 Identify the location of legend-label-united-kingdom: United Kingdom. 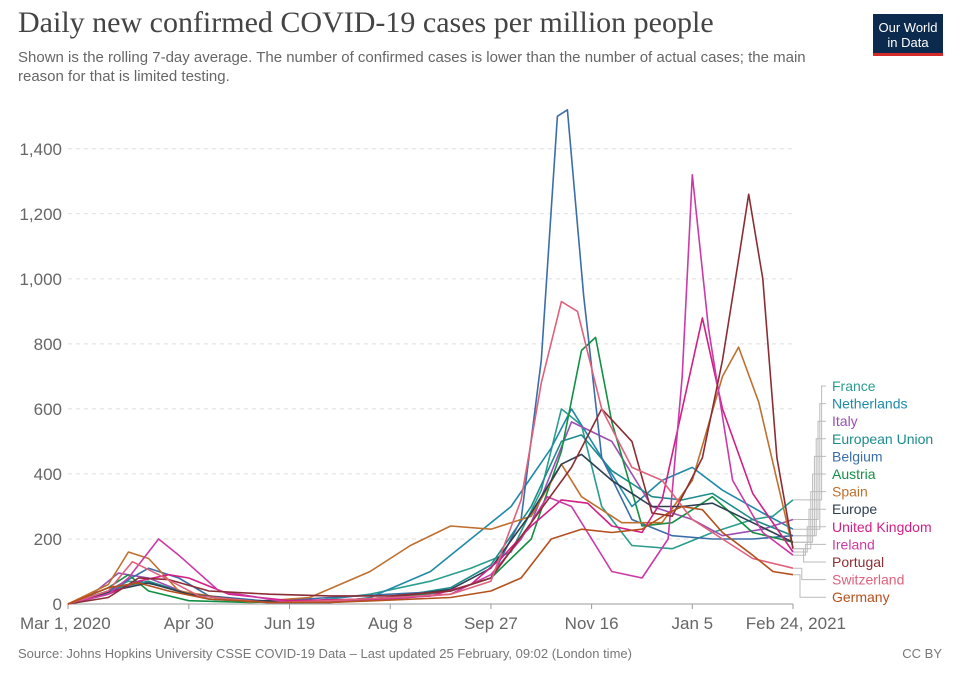
(882, 527).